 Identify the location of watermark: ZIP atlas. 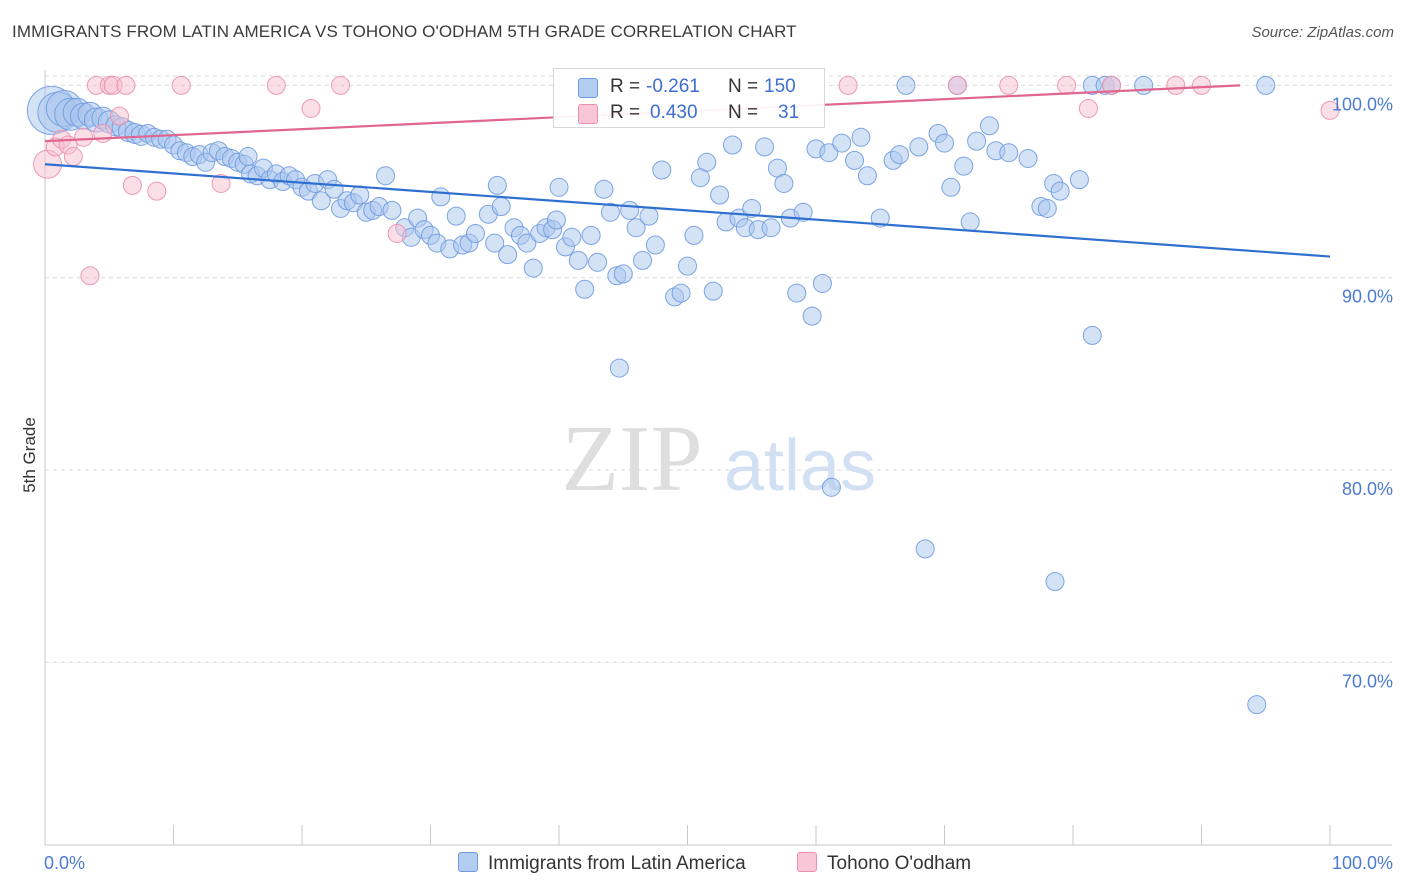
(719, 459).